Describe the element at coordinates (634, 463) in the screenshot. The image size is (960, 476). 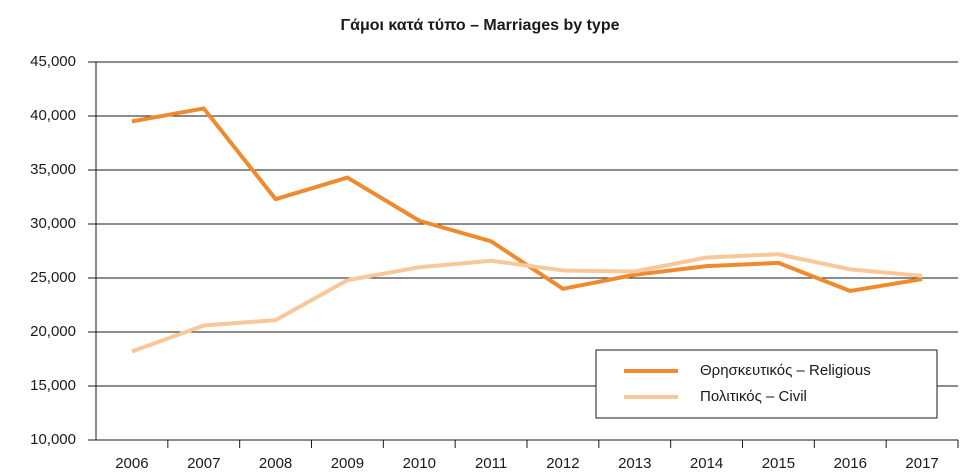
I see `x-tick-label: 2013` at that location.